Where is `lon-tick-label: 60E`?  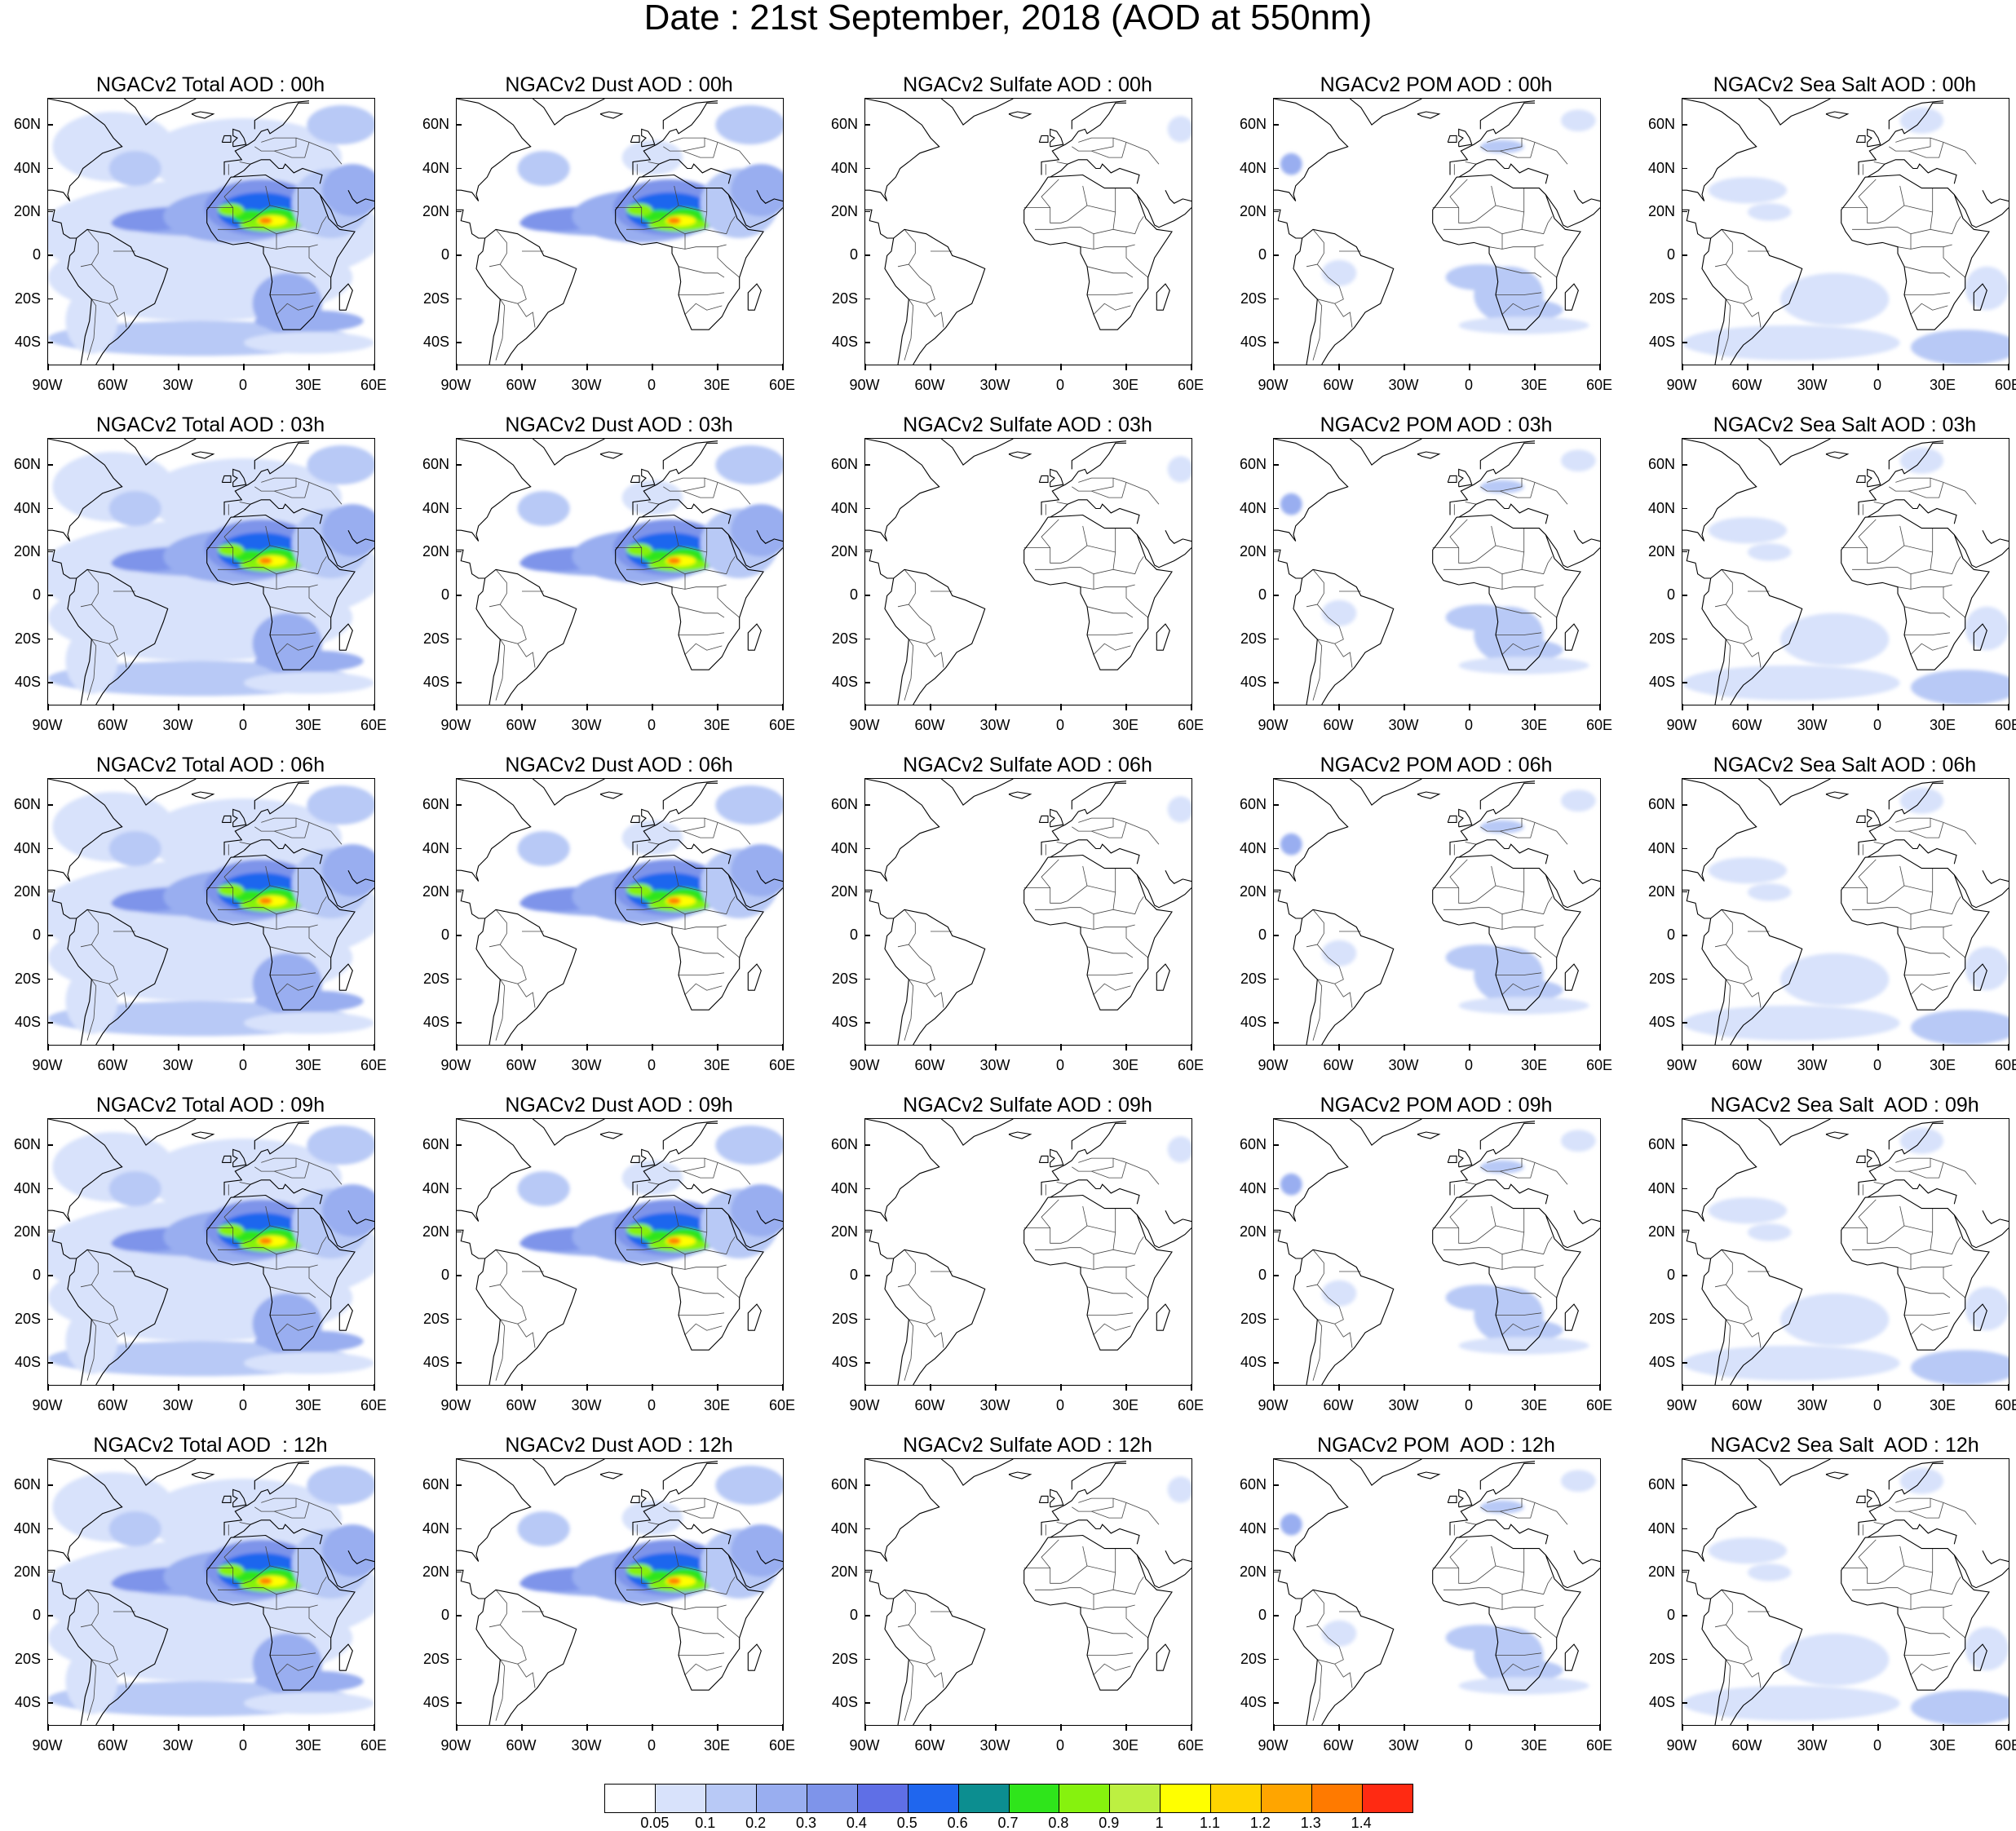 lon-tick-label: 60E is located at coordinates (2005, 1745).